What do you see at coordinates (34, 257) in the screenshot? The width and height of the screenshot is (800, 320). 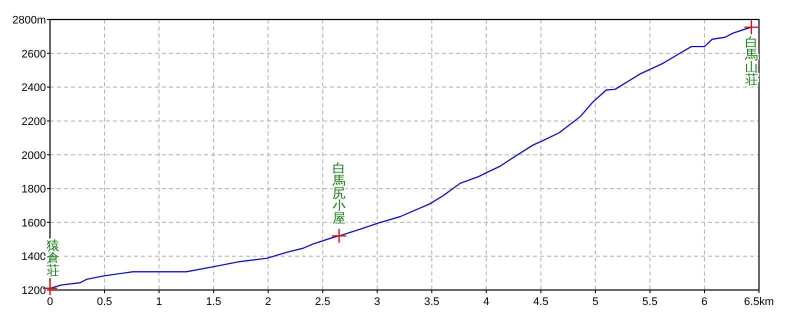 I see `y-tick-label: 1400` at bounding box center [34, 257].